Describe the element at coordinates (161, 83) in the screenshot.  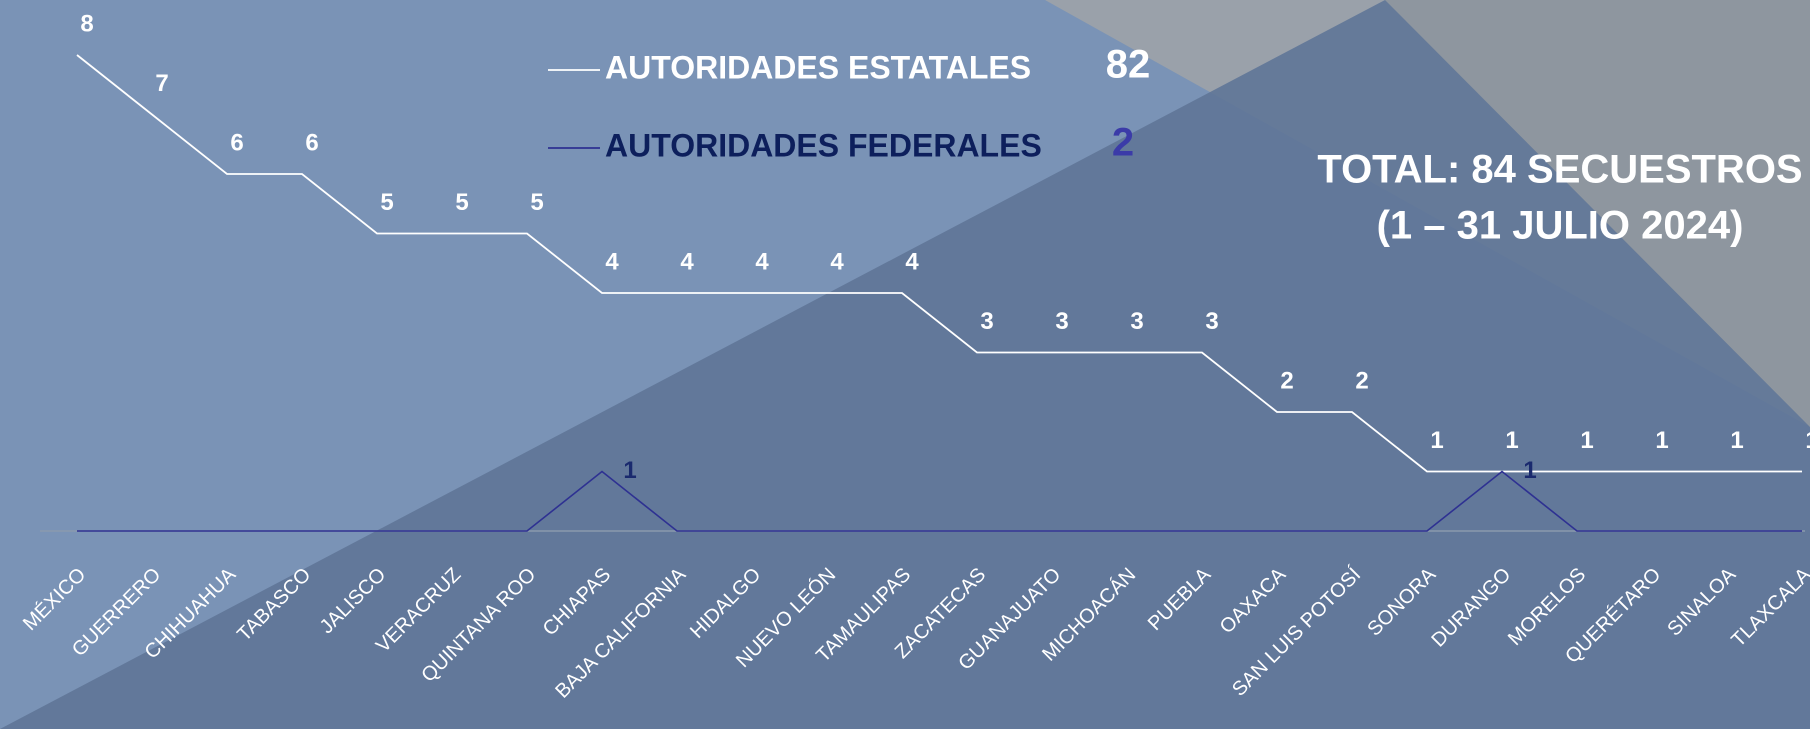
I see `data-label: 7` at that location.